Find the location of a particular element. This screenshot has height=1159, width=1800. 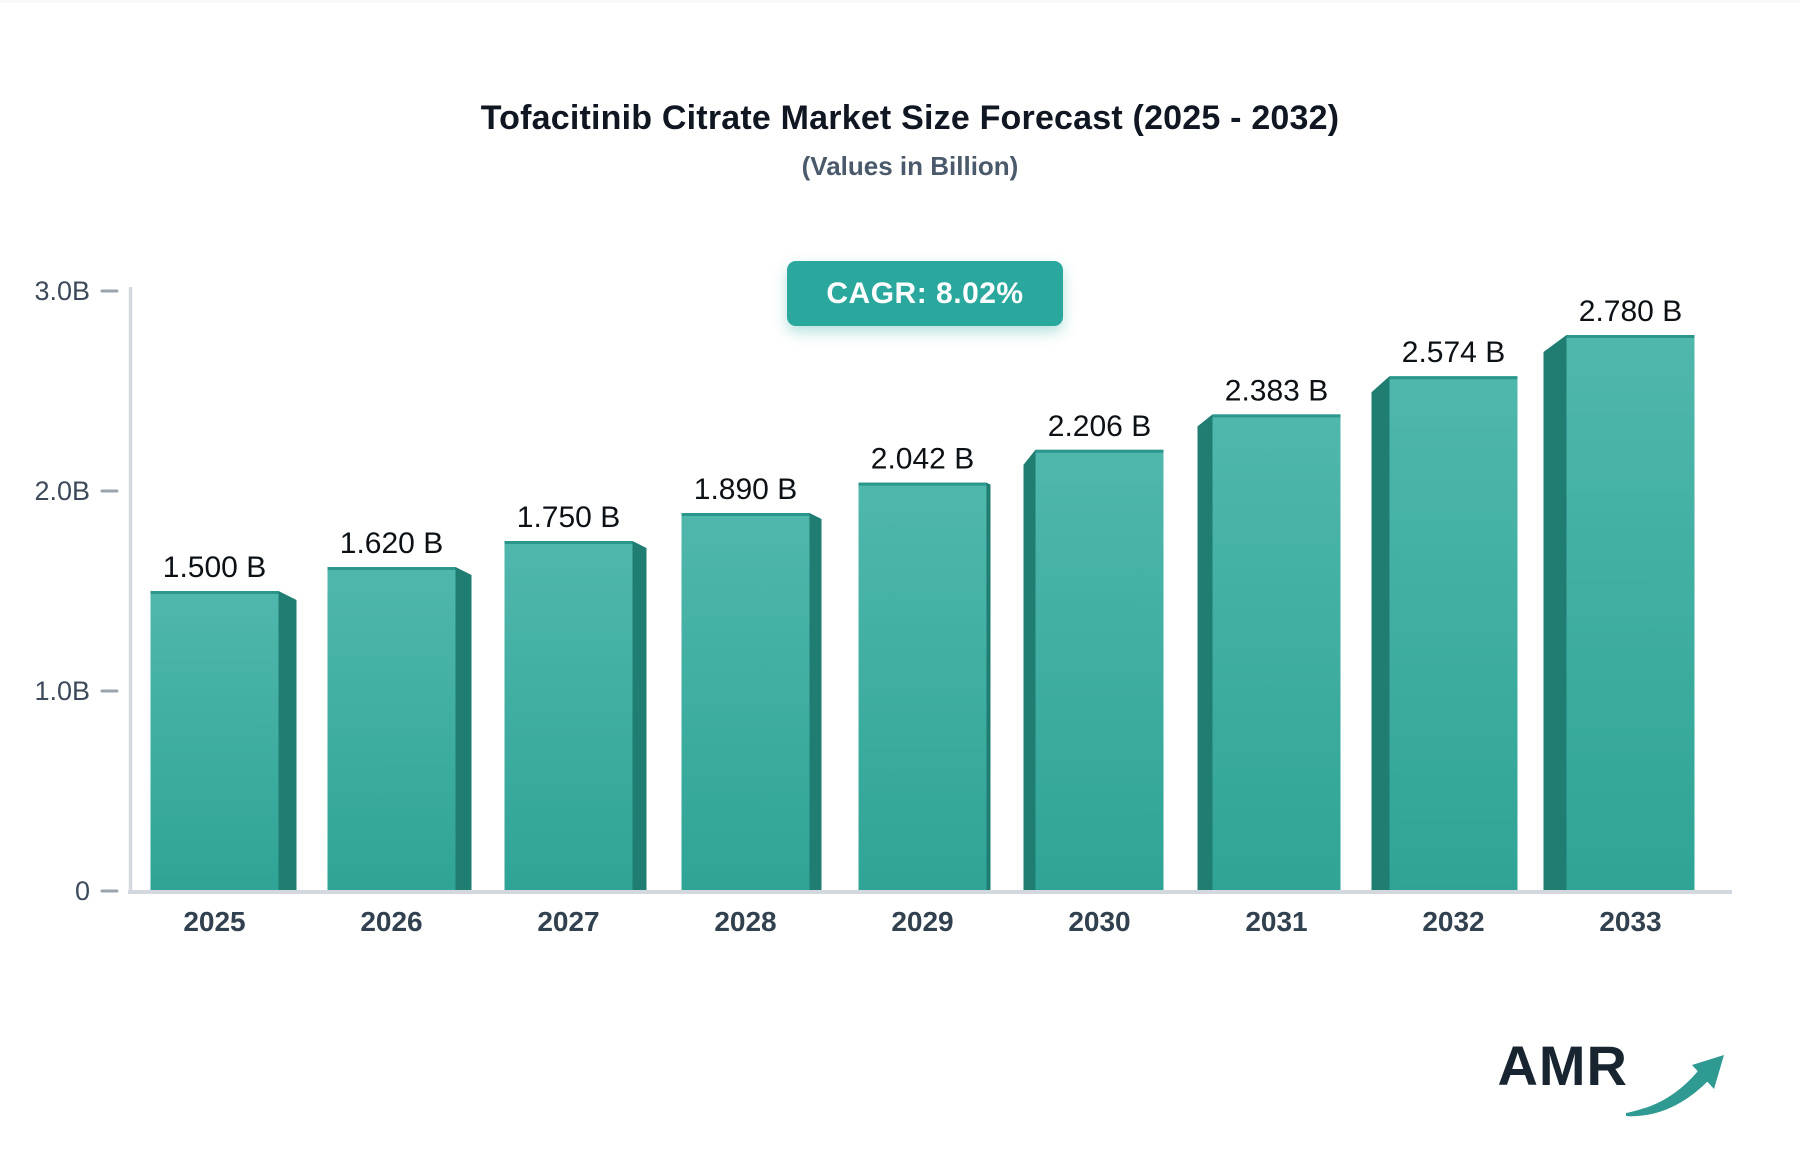

amr-logo: AMR is located at coordinates (1617, 1075).